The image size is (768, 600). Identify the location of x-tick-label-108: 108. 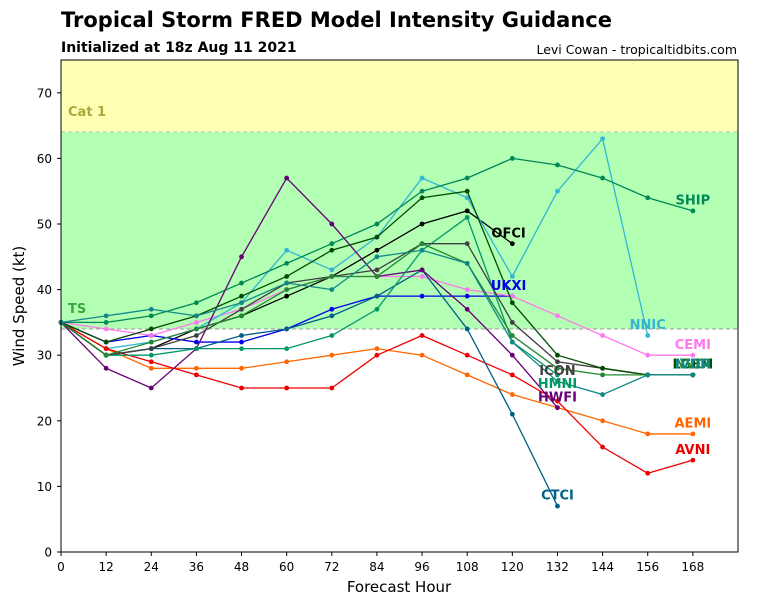
(467, 567).